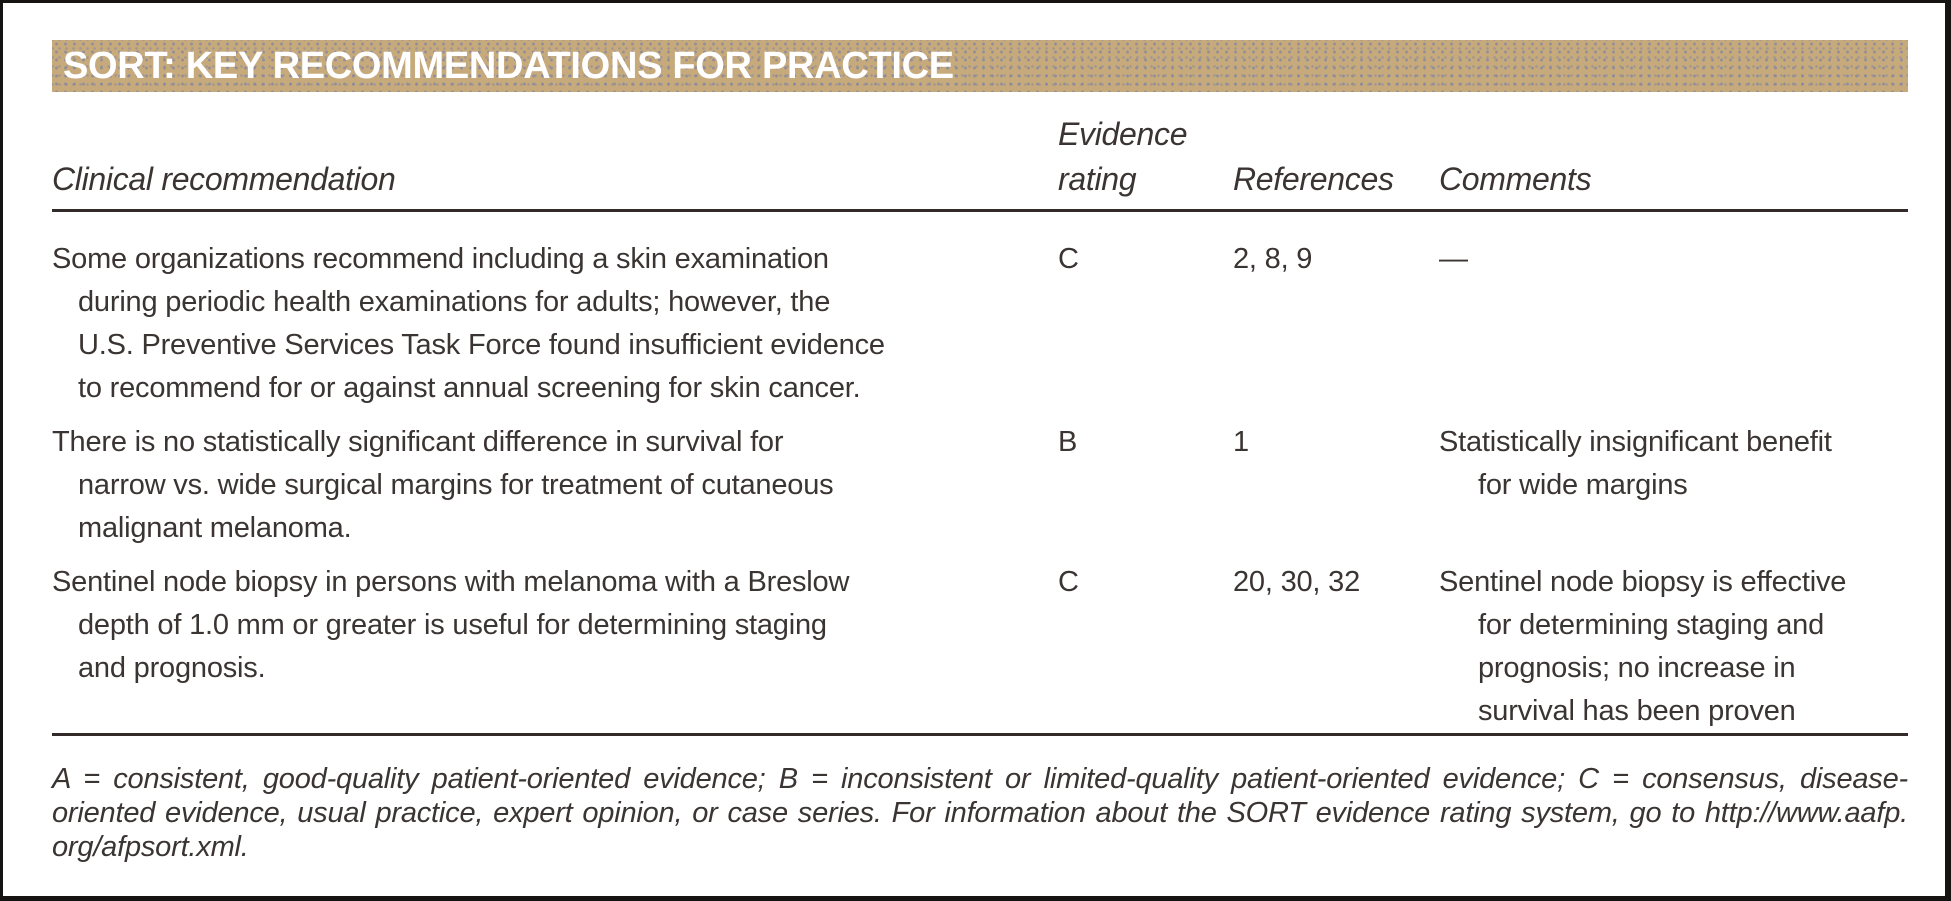  What do you see at coordinates (1273, 259) in the screenshot?
I see `references-value: 2, 8, 9` at bounding box center [1273, 259].